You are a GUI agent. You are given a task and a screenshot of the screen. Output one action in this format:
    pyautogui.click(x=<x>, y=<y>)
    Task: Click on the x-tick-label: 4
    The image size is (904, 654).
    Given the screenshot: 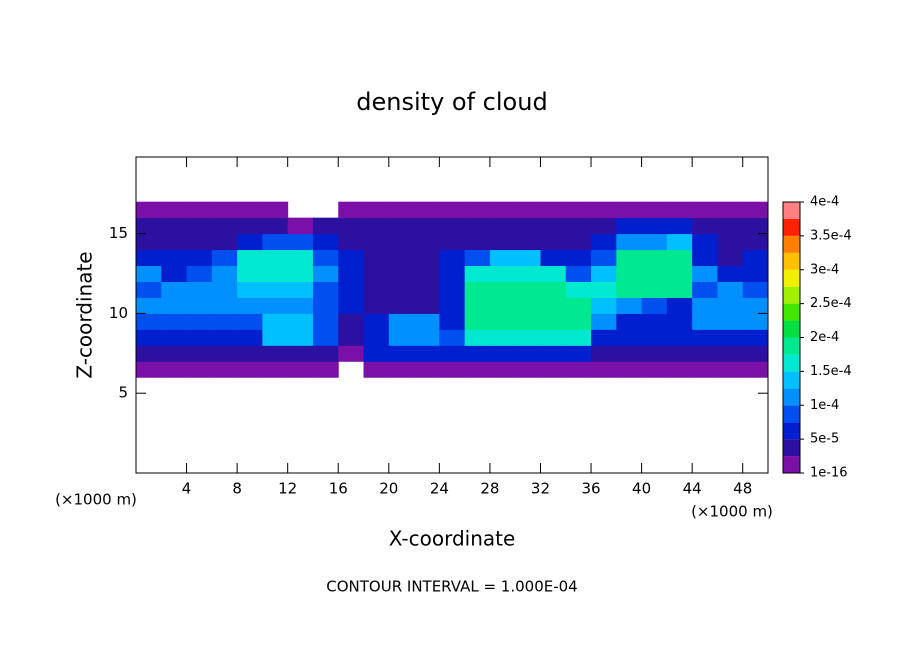 What is the action you would take?
    pyautogui.click(x=187, y=489)
    